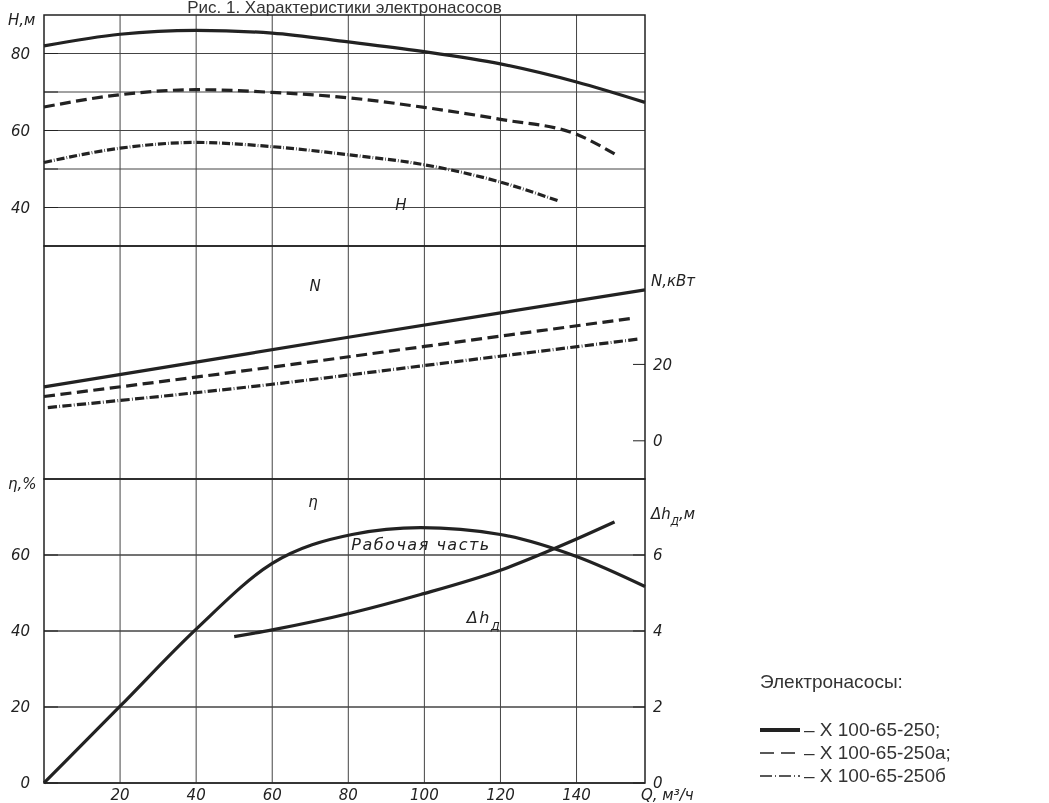 The height and width of the screenshot is (803, 1049). Describe the element at coordinates (658, 707) in the screenshot. I see `y2-tick-label: 2` at that location.